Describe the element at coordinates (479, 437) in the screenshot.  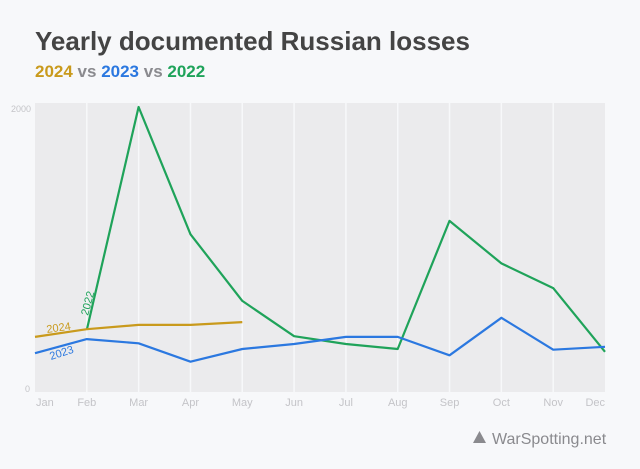
I see `warspotting-logo-icon` at that location.